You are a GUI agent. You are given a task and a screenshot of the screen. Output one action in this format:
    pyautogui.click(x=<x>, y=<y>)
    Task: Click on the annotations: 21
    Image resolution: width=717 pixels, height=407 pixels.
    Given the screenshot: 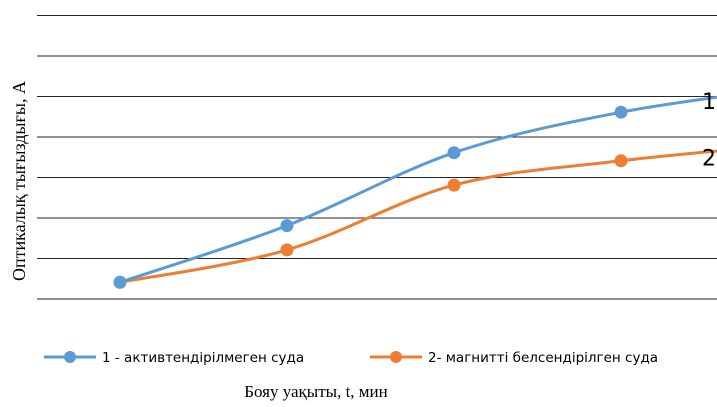 What is the action you would take?
    pyautogui.click(x=709, y=131)
    